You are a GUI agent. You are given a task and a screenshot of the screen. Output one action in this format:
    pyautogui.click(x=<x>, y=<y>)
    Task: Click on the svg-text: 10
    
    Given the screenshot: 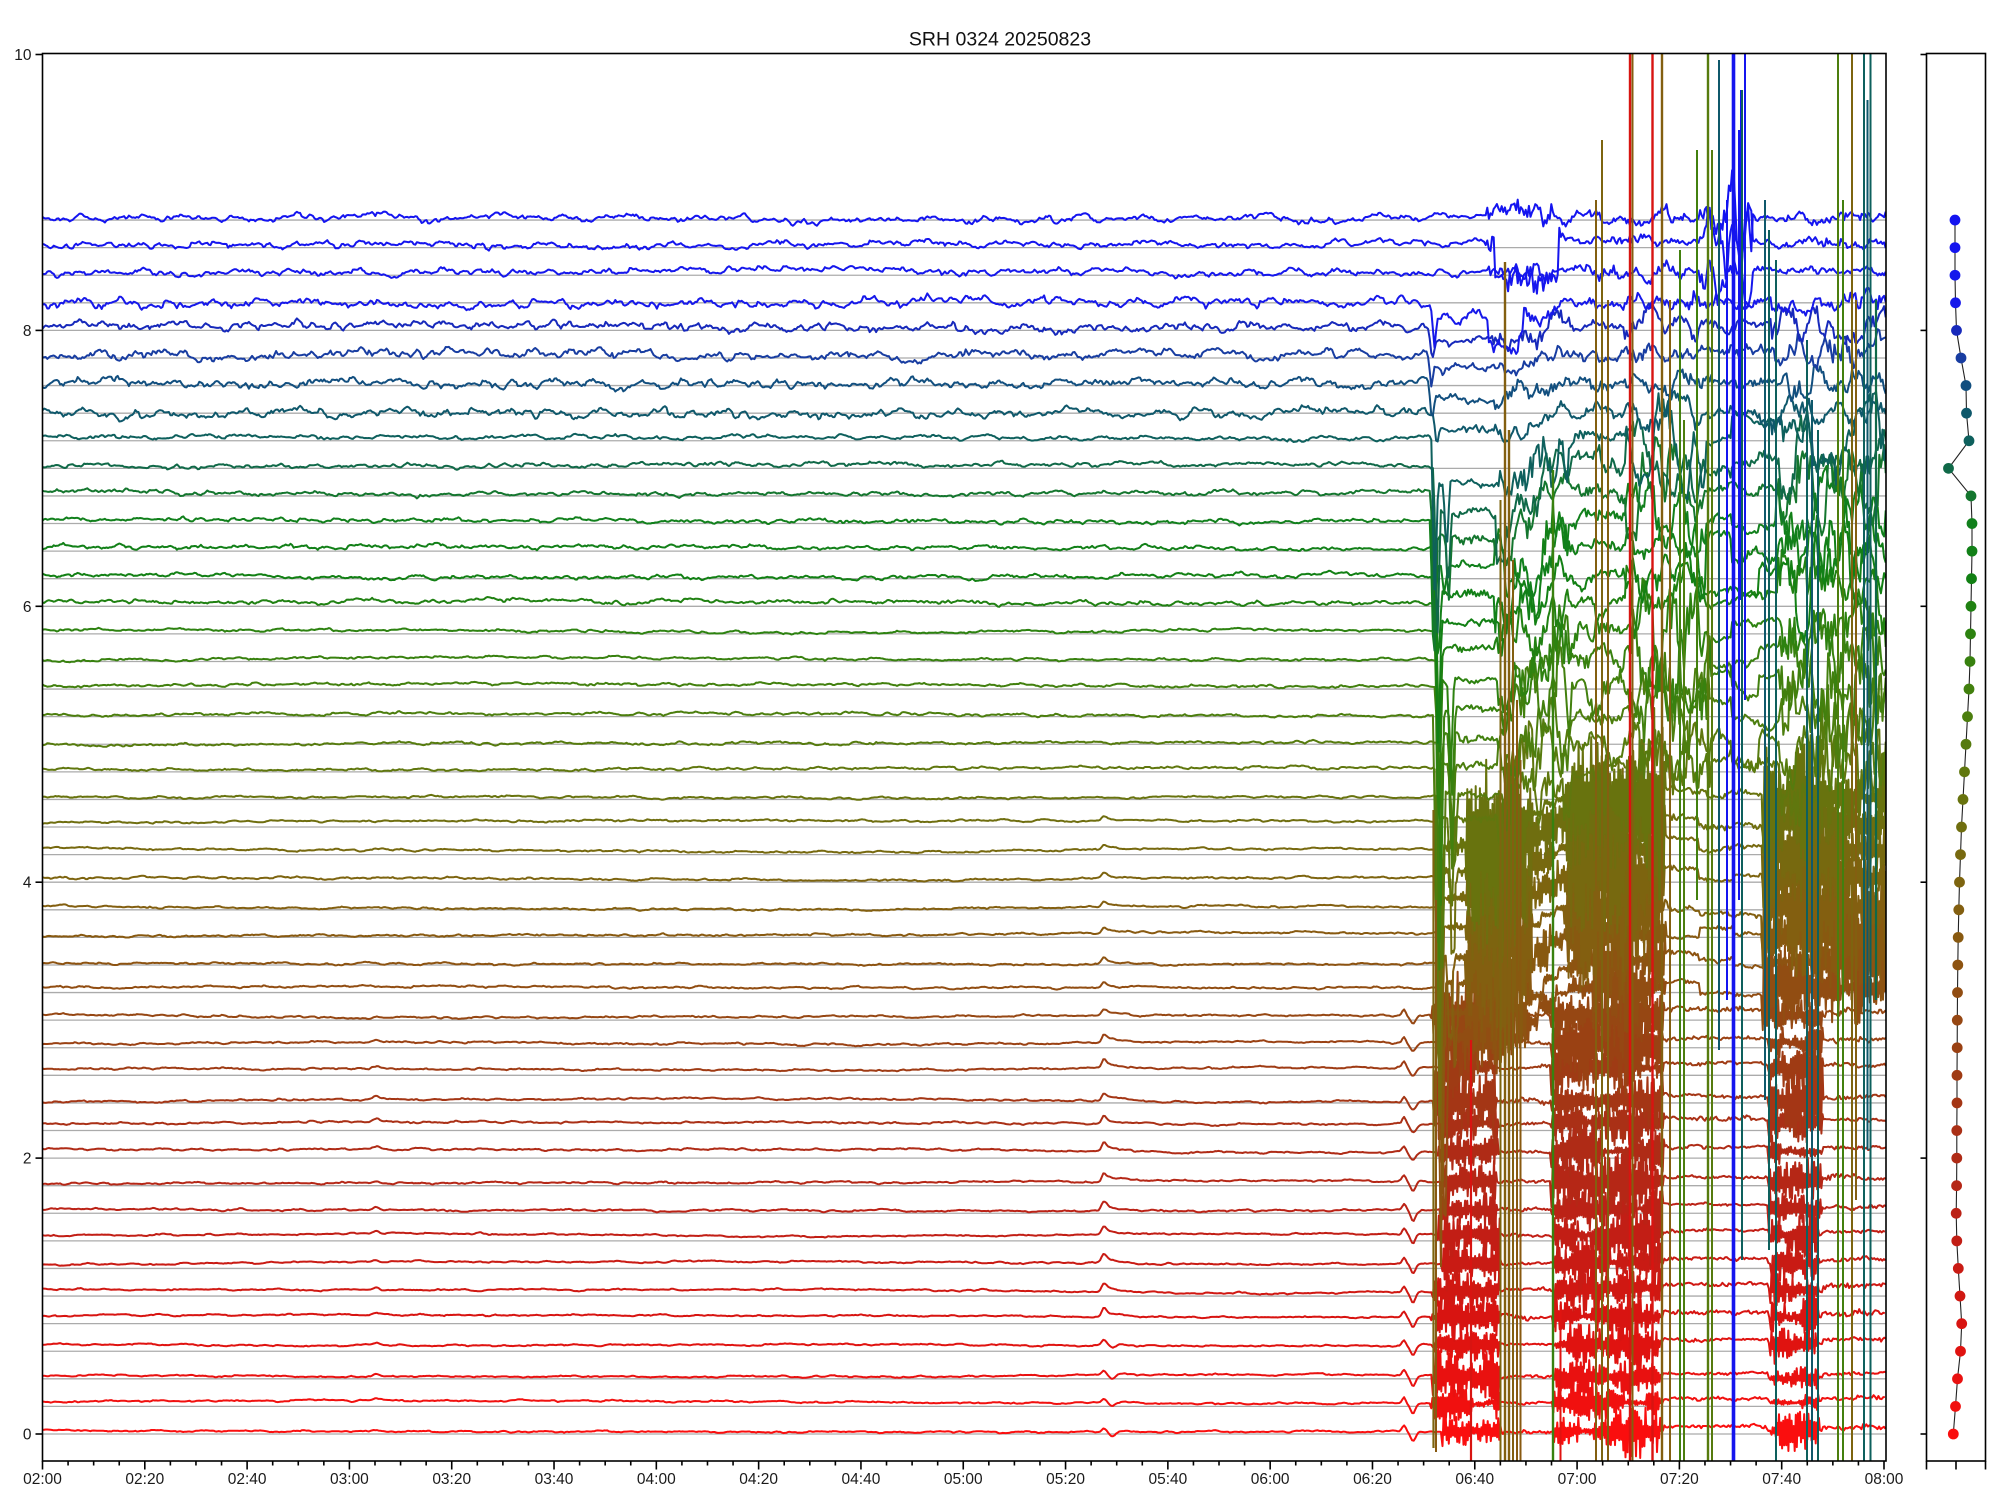 What is the action you would take?
    pyautogui.click(x=23, y=55)
    